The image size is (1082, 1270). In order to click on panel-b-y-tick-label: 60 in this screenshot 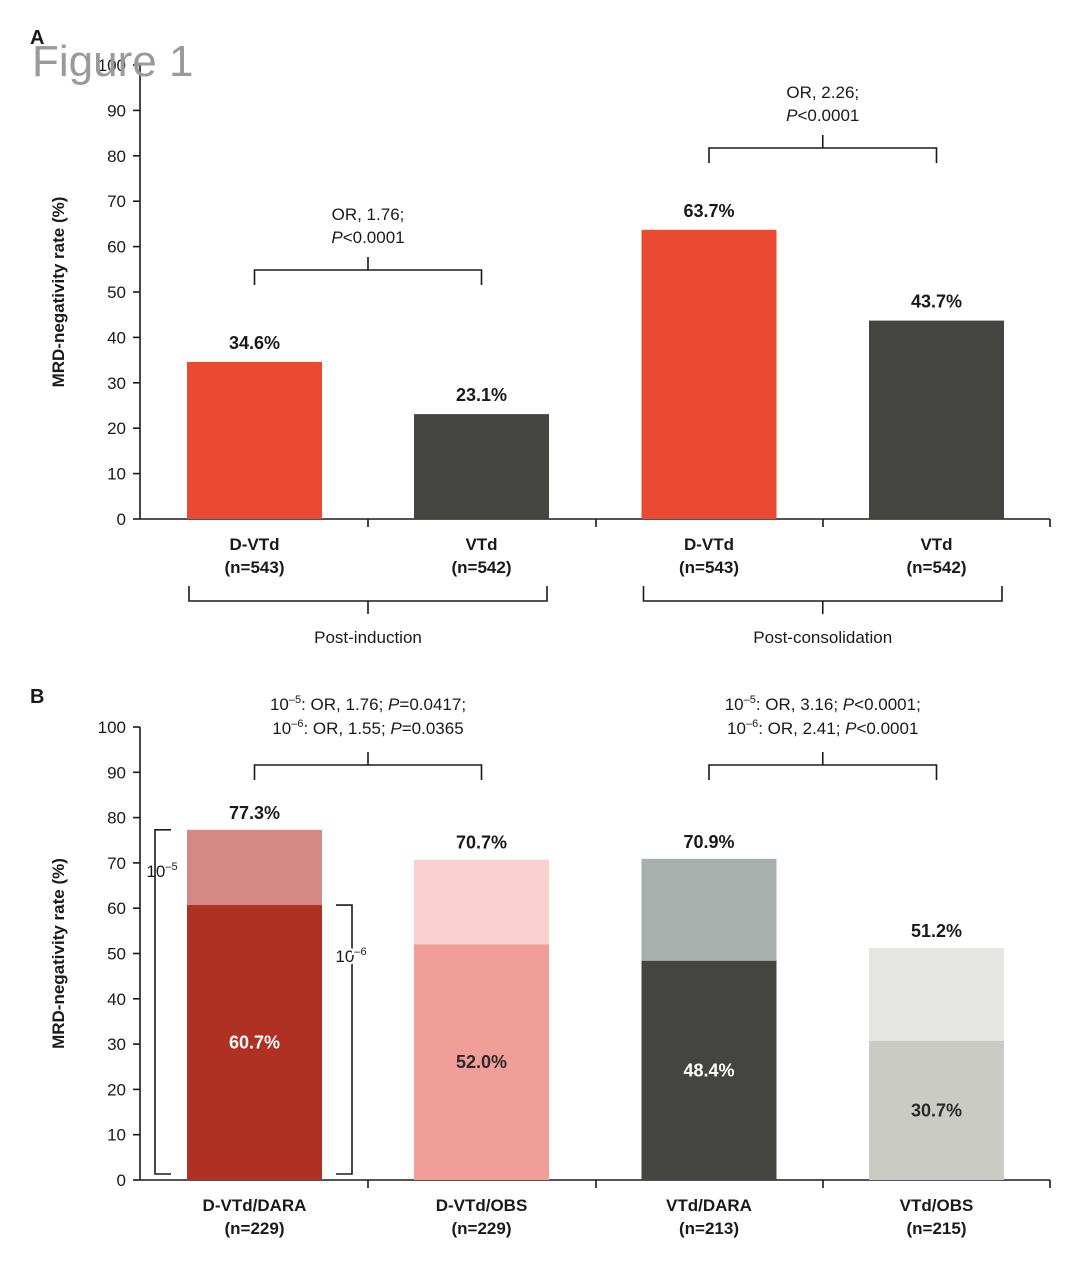, I will do `click(116, 908)`.